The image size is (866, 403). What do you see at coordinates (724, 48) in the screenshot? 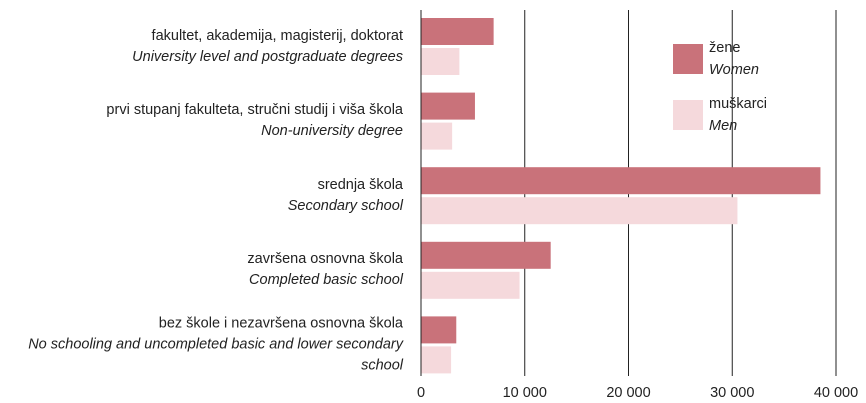
I see `legend-label: žene` at bounding box center [724, 48].